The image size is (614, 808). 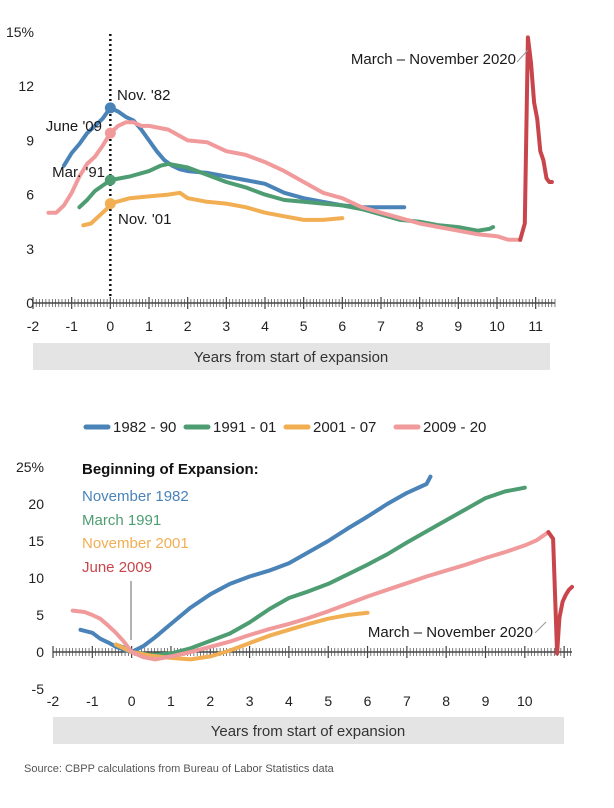 What do you see at coordinates (210, 701) in the screenshot?
I see `c2-x-tick-label: 2` at bounding box center [210, 701].